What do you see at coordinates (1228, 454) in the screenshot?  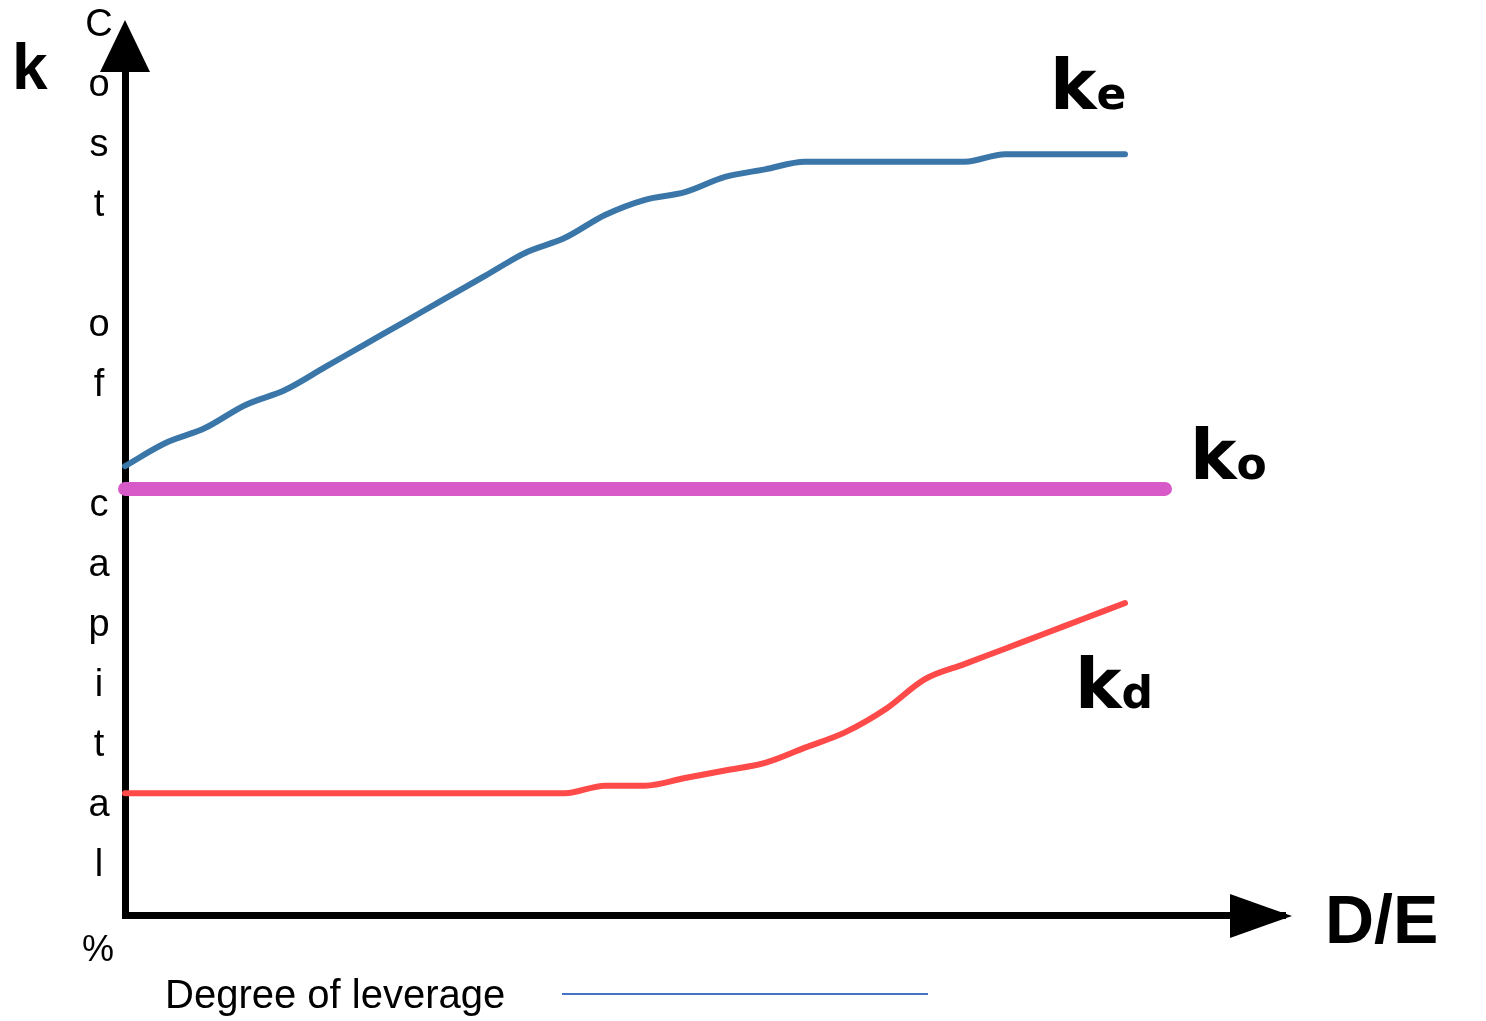 I see `series-label: ko` at bounding box center [1228, 454].